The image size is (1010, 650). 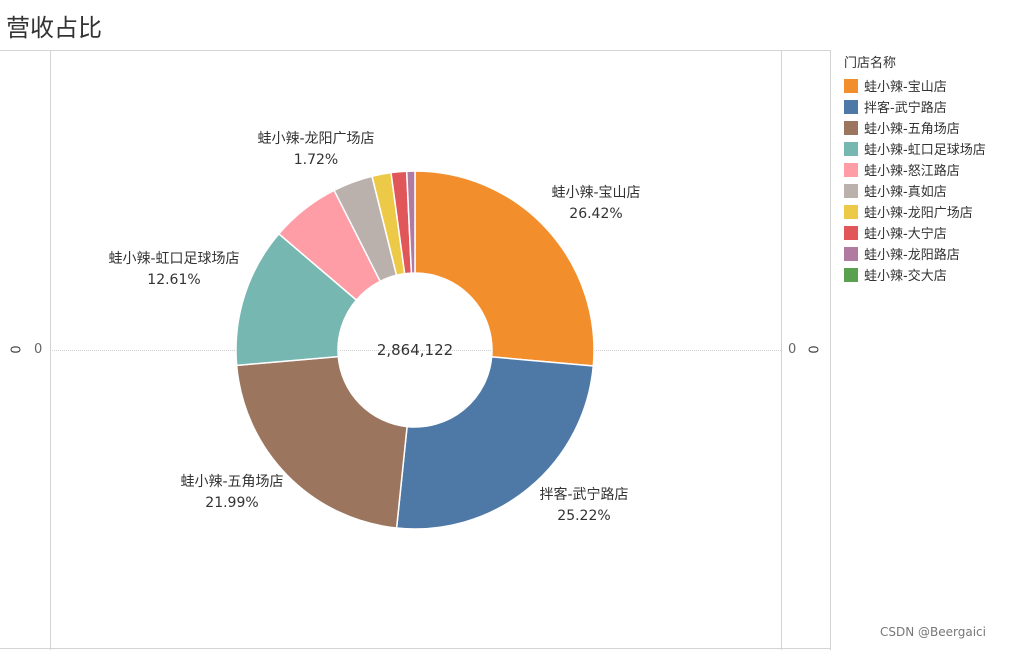 I want to click on zero-gridline, so click(x=415, y=350).